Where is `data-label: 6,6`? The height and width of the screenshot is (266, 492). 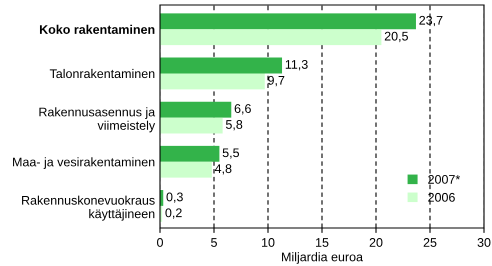 data-label: 6,6 is located at coordinates (242, 109).